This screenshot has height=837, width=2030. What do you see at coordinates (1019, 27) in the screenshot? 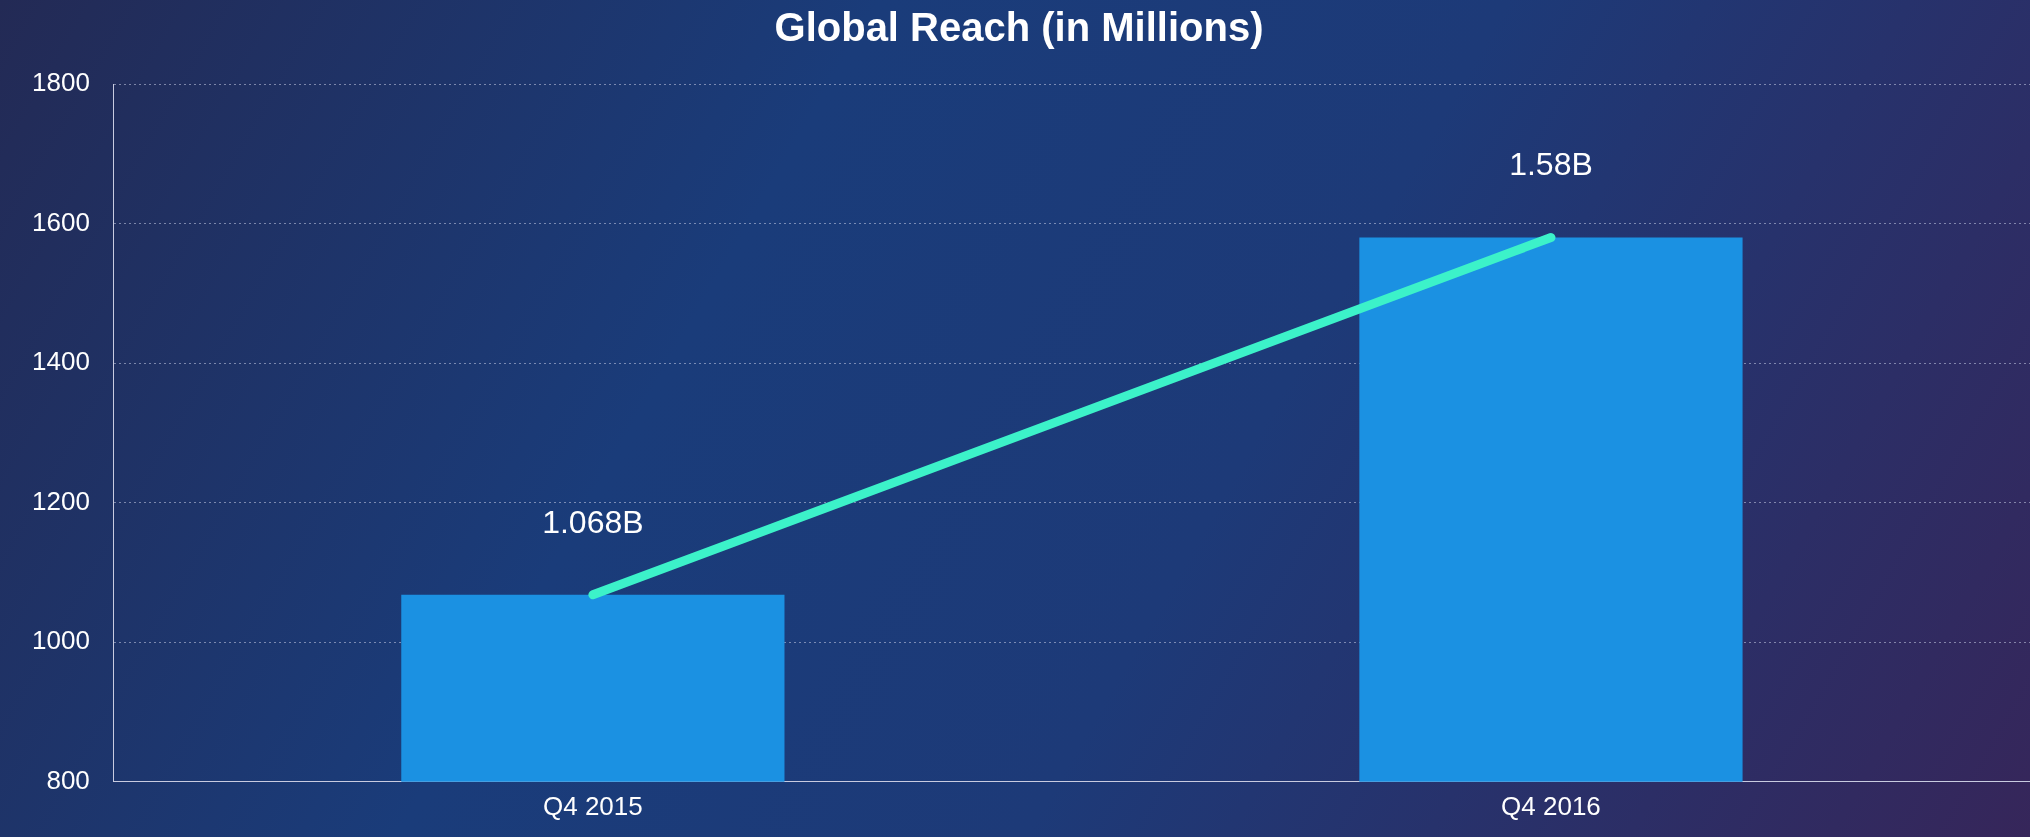
I see `chart-title: Global Reach (in Millions)` at bounding box center [1019, 27].